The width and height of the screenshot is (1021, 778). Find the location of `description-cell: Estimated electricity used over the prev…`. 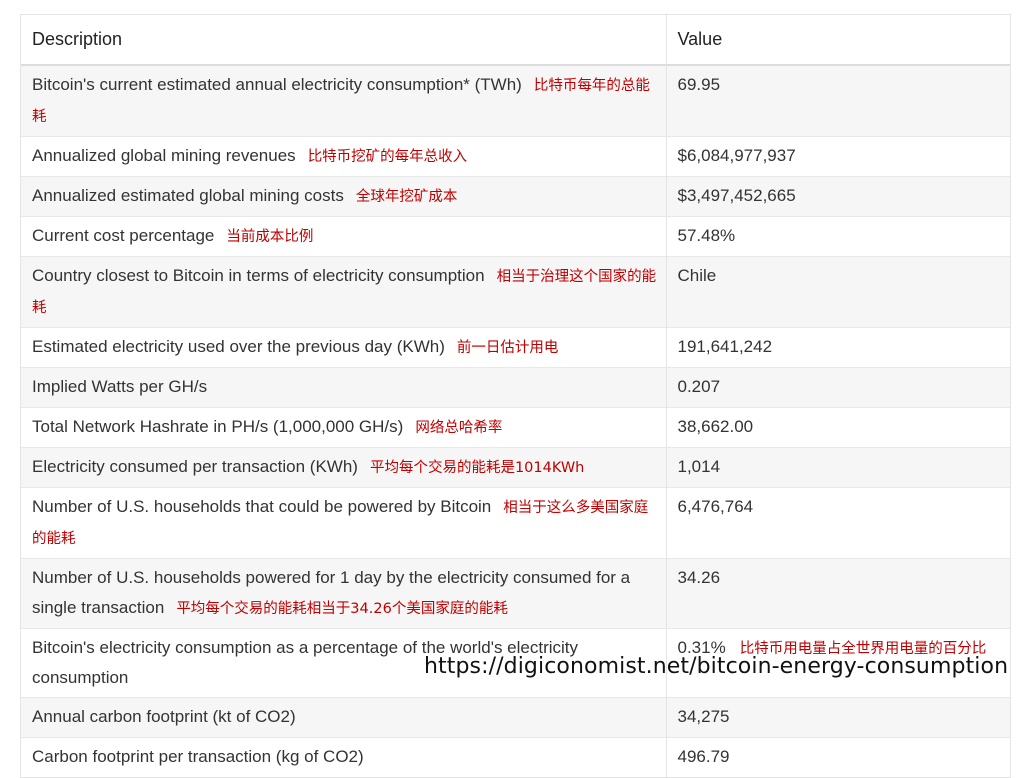

description-cell: Estimated electricity used over the prev… is located at coordinates (343, 347).